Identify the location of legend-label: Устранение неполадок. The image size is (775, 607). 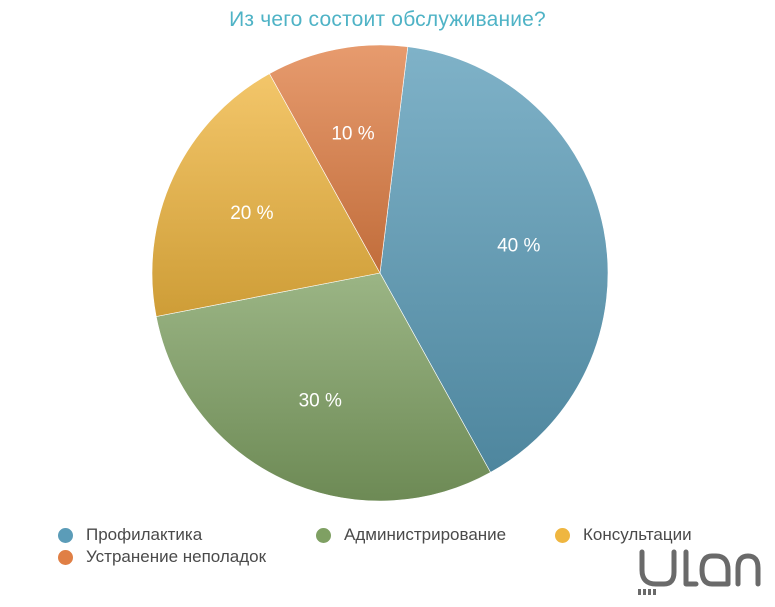
(176, 556).